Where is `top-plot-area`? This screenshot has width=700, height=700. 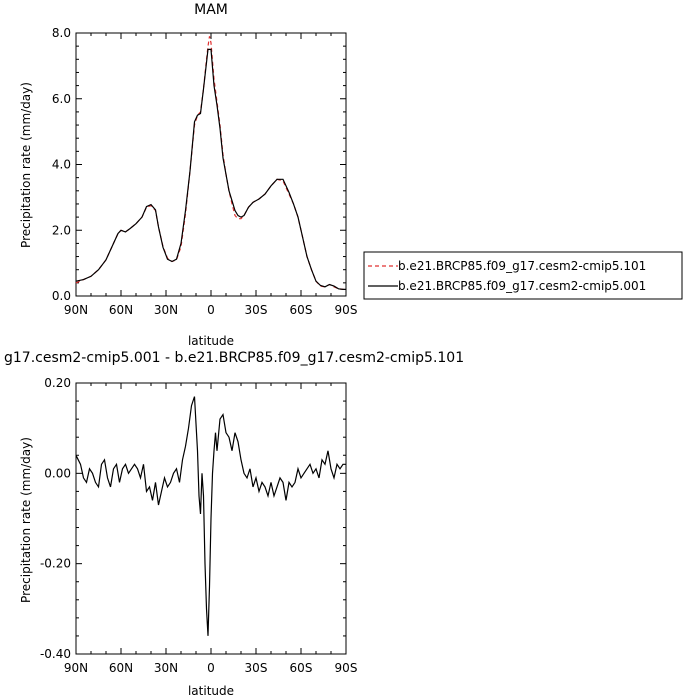 top-plot-area is located at coordinates (210, 163).